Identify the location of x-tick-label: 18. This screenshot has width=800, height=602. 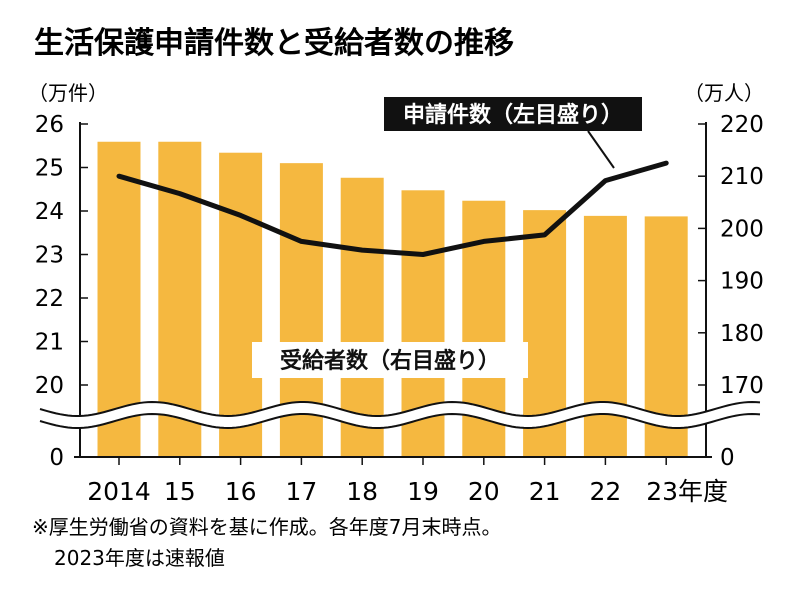
(362, 491).